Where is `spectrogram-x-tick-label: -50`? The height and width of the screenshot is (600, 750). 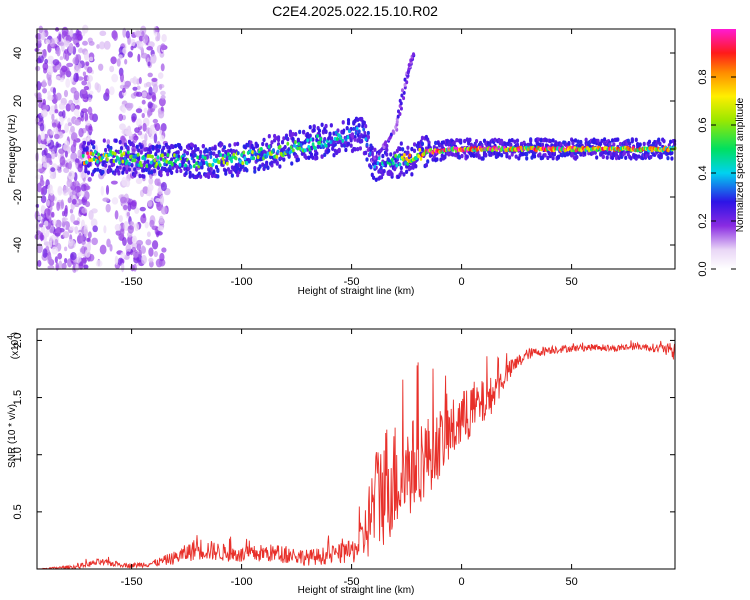 spectrogram-x-tick-label: -50 is located at coordinates (352, 282).